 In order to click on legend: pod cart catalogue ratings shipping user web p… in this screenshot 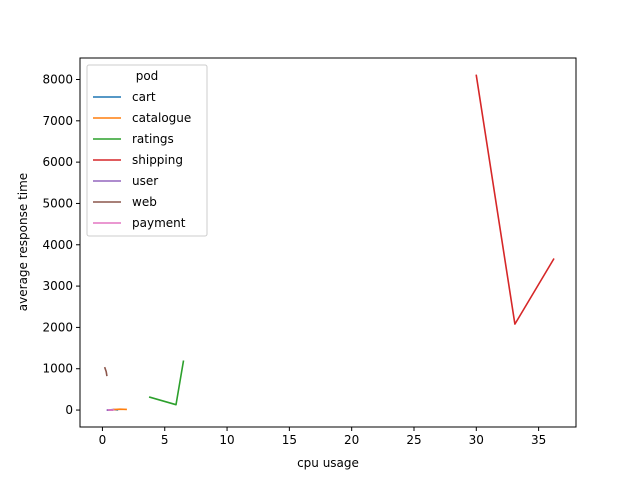, I will do `click(147, 150)`.